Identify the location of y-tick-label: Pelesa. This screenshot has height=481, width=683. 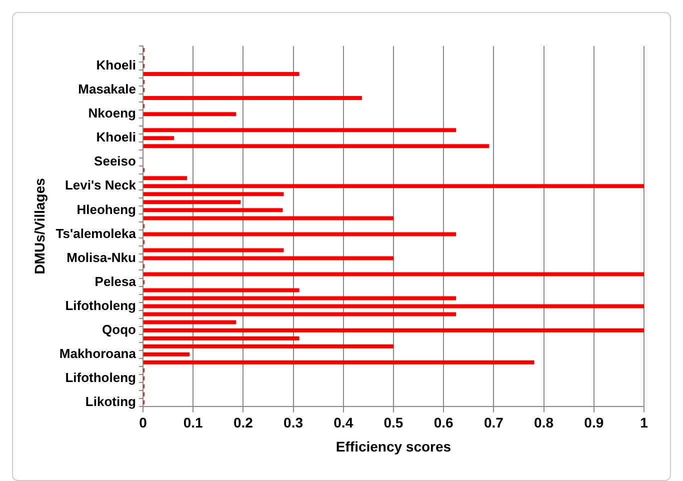
(115, 281).